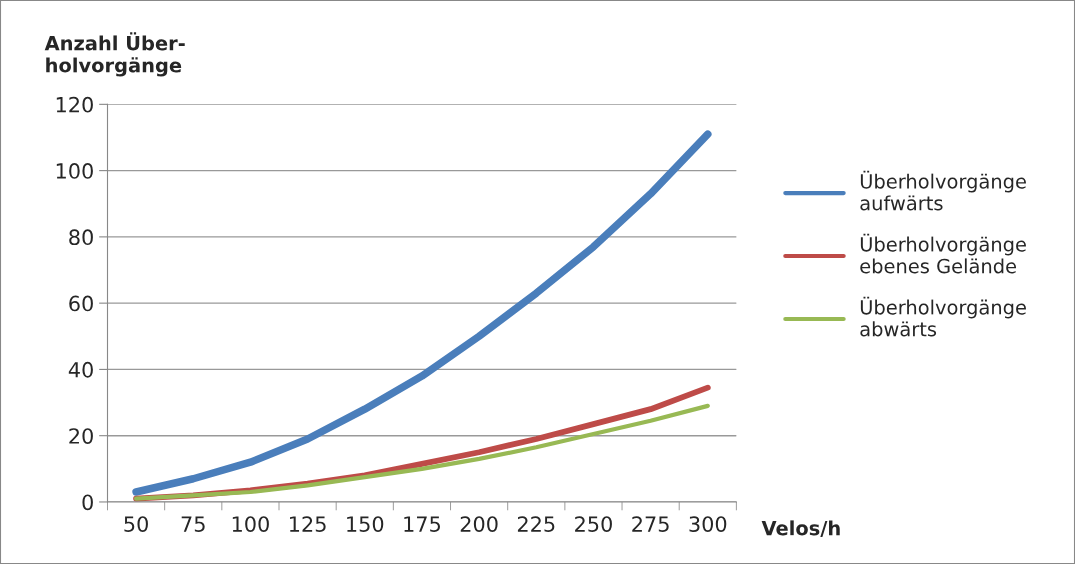 The height and width of the screenshot is (564, 1075). Describe the element at coordinates (114, 54) in the screenshot. I see `y-axis-title: Anzahl Über- holvorgänge` at that location.